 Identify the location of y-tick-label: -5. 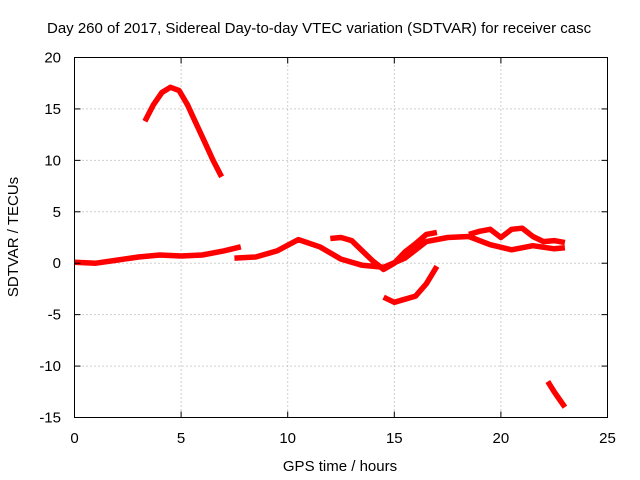
(54, 315).